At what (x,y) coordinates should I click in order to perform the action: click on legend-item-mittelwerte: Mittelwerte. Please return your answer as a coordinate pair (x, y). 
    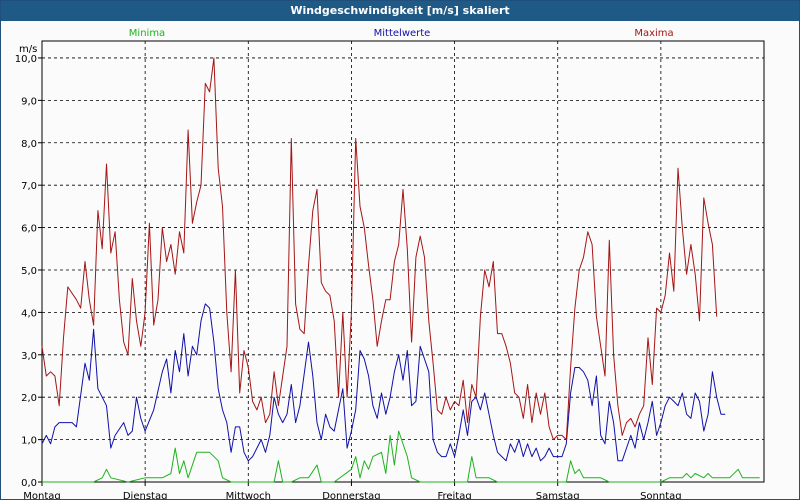
    Looking at the image, I should click on (402, 33).